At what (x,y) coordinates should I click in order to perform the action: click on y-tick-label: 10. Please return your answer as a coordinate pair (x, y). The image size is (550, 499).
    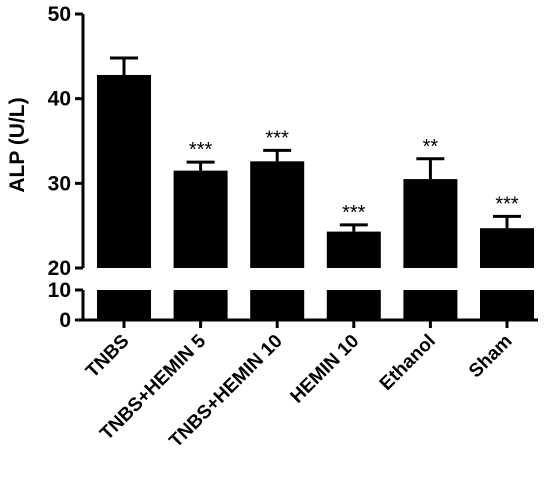
    Looking at the image, I should click on (59, 290).